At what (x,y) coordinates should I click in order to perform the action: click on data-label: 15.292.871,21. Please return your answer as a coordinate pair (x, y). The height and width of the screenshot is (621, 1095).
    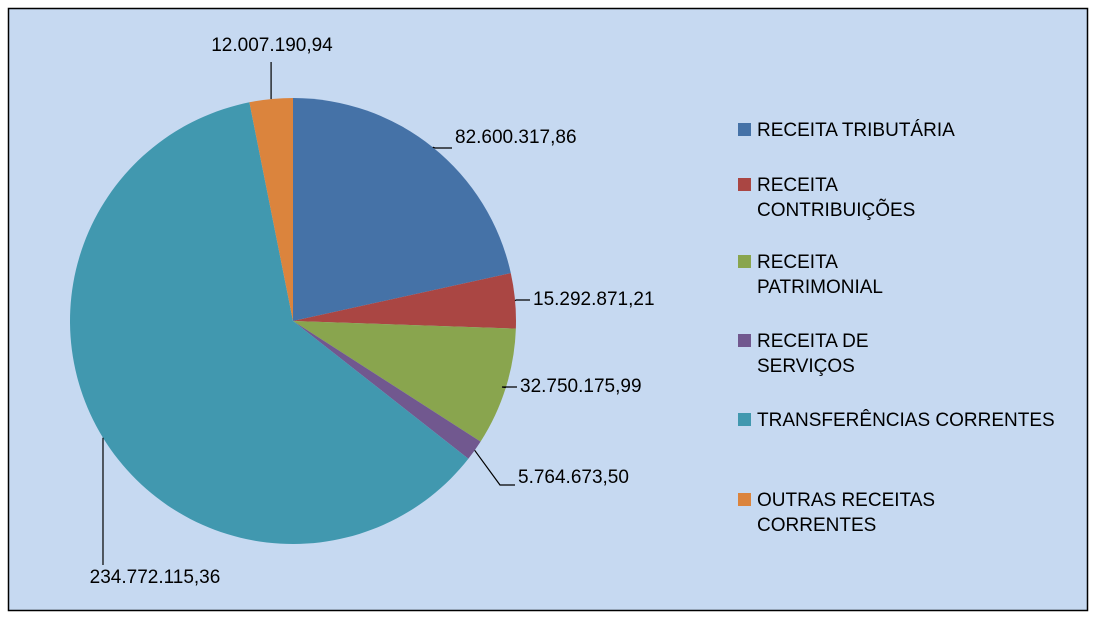
    Looking at the image, I should click on (594, 299).